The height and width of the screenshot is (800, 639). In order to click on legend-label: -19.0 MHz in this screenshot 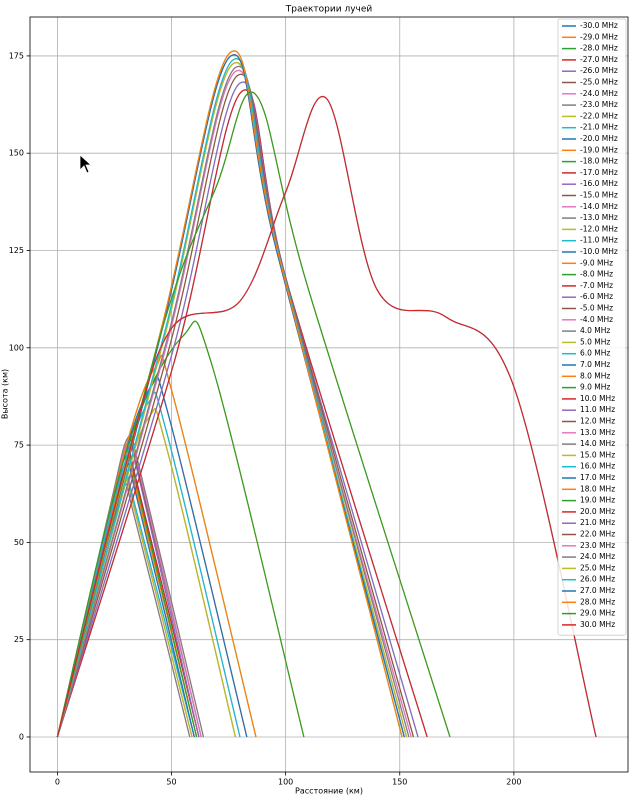, I will do `click(599, 149)`.